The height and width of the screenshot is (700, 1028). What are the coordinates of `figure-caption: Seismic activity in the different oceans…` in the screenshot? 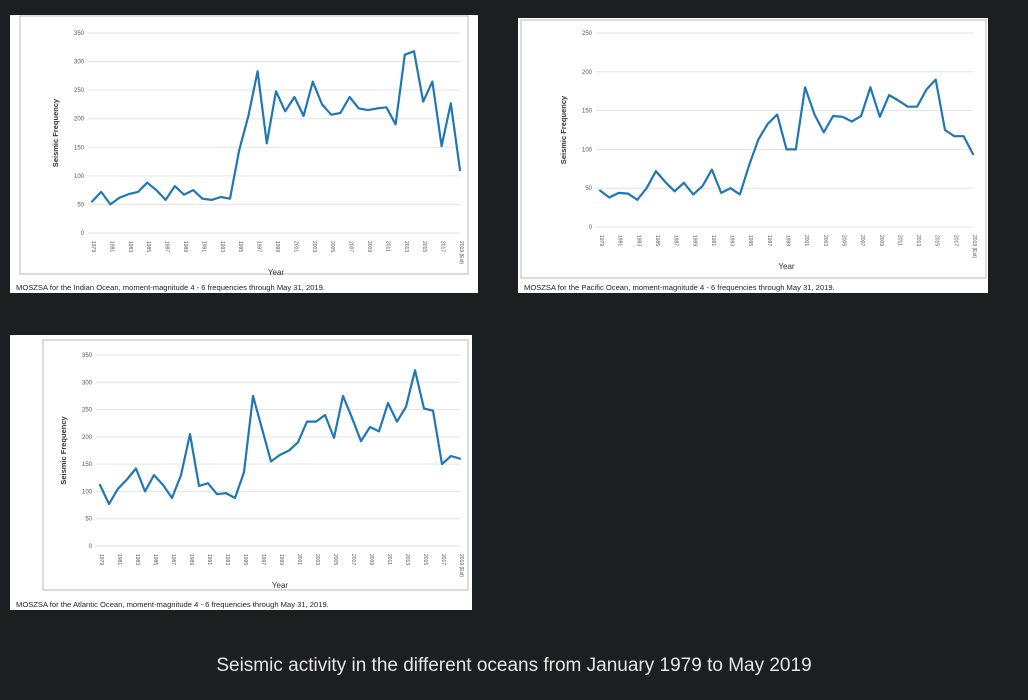 It's located at (514, 665).